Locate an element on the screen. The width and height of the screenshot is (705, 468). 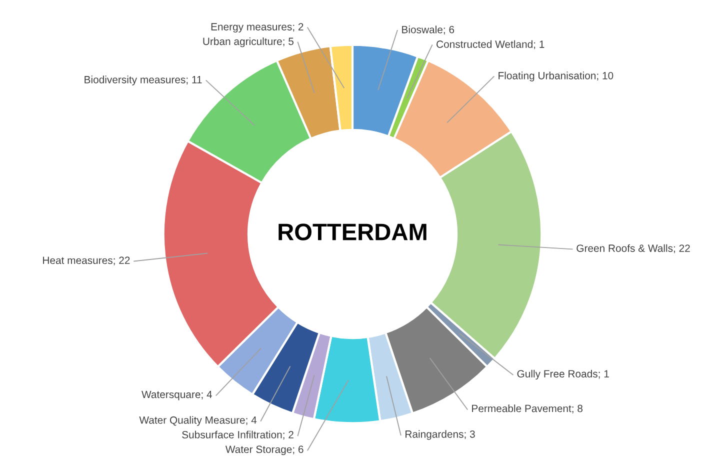
slice-label: Gully Free Roads; 1 is located at coordinates (563, 375).